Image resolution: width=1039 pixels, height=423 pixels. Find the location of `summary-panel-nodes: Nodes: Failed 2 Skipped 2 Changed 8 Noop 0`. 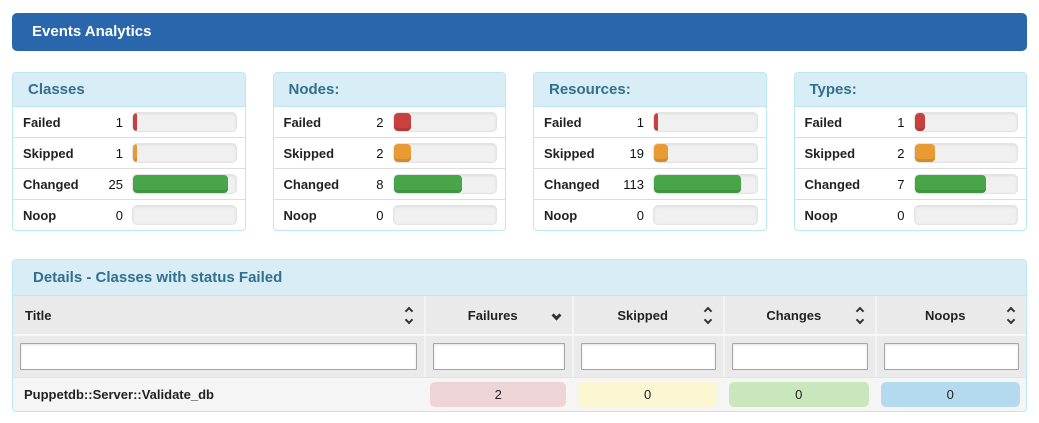

summary-panel-nodes: Nodes: Failed 2 Skipped 2 Changed 8 Noop 0 is located at coordinates (389, 151).